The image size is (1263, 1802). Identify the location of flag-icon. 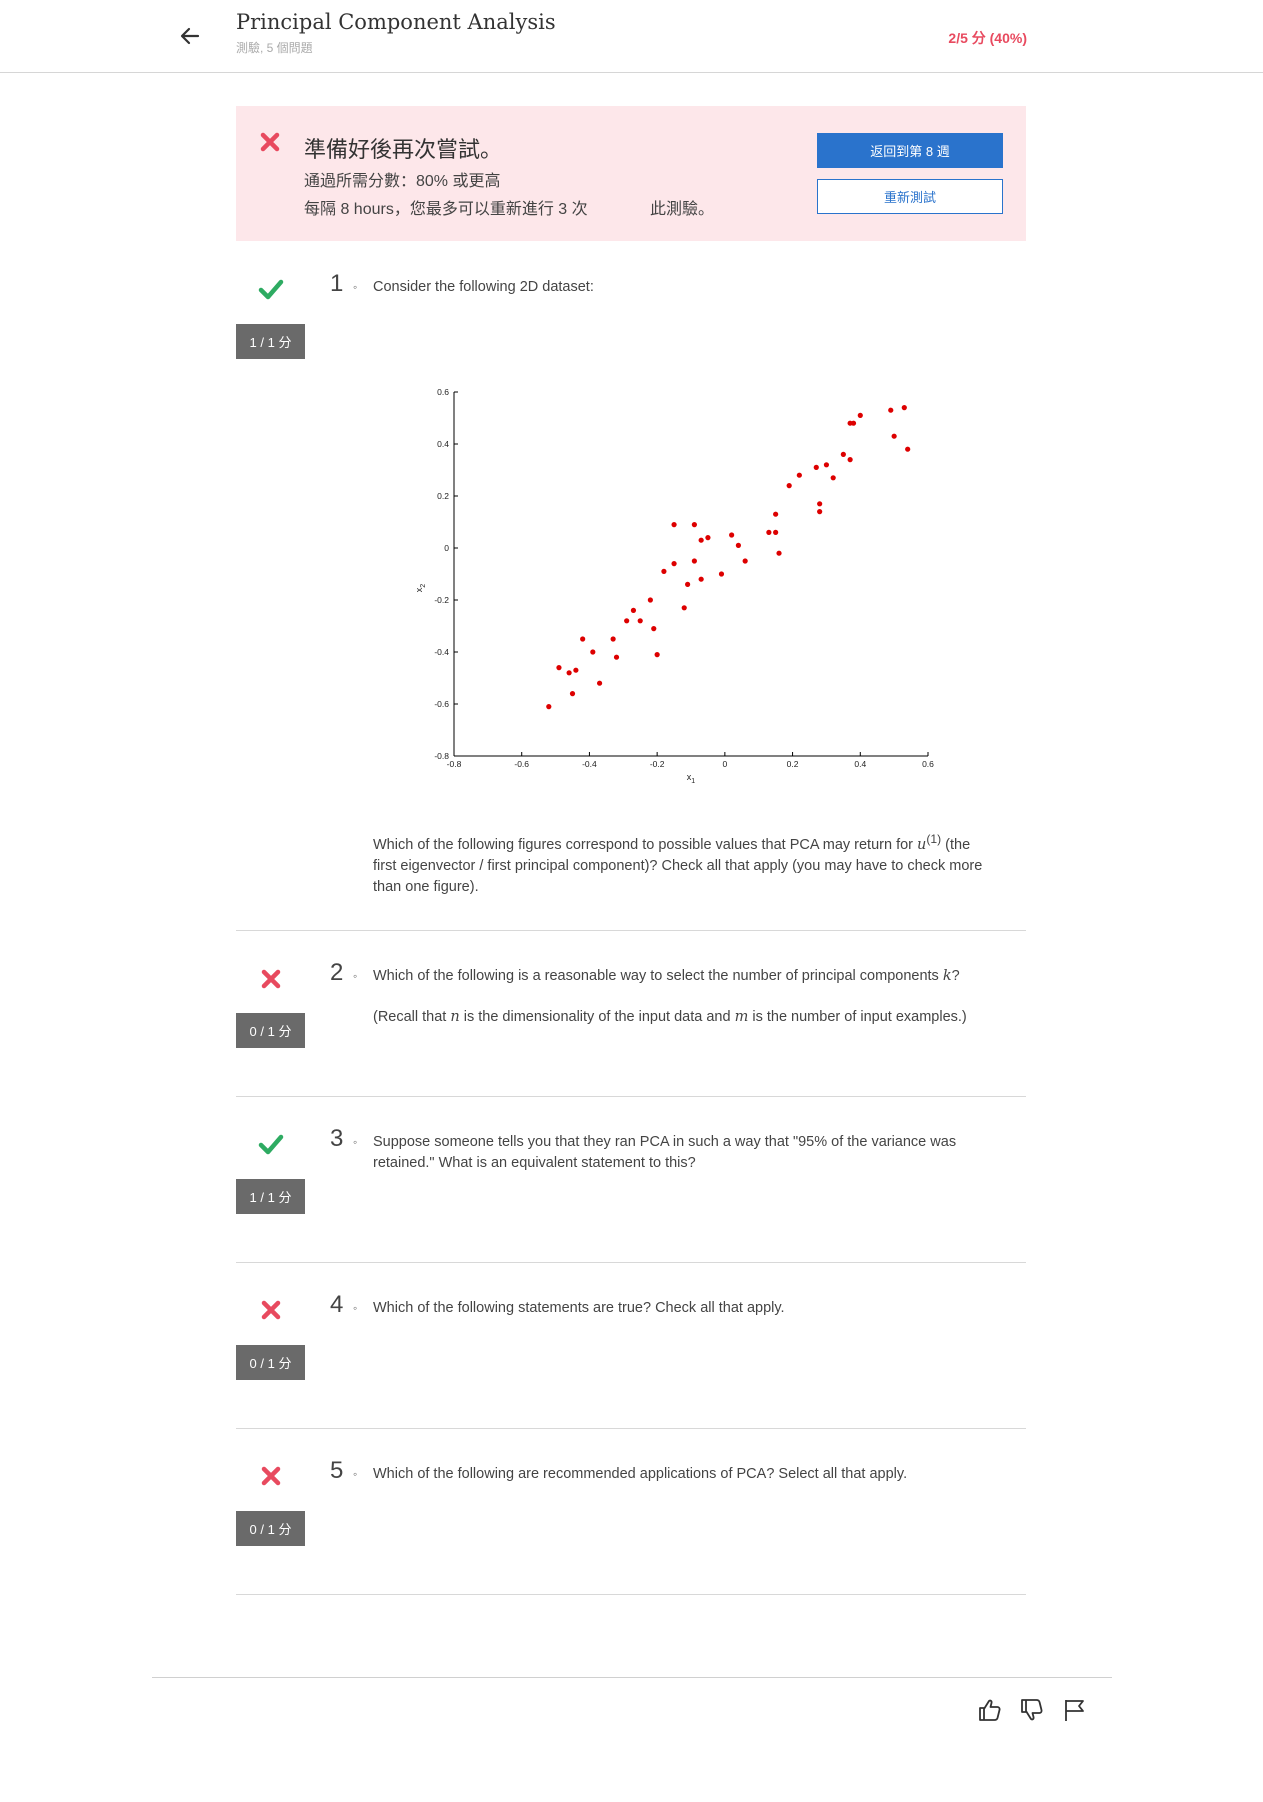
(1075, 1710).